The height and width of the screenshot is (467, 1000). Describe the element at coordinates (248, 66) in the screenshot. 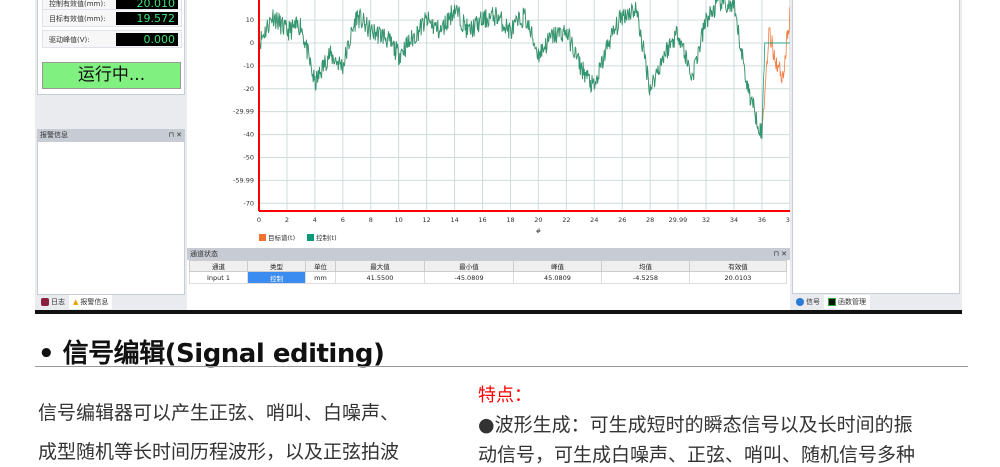

I see `y-tick-label: -10` at that location.